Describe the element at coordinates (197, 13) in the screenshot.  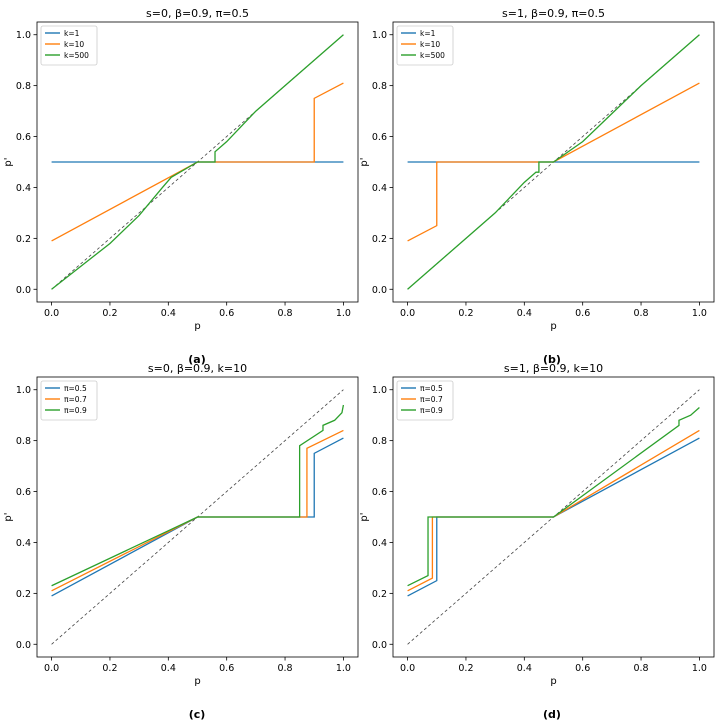
I see `chart-title: s=0, β=0.9, π=0.5` at that location.